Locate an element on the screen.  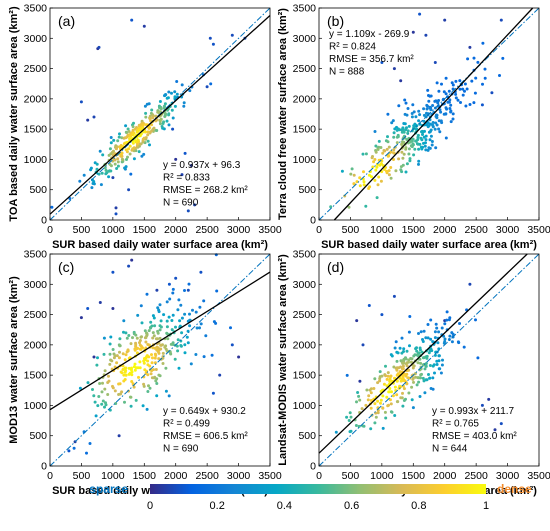
fit-statistics-line: y = 0.993x + 211.7 is located at coordinates (473, 411).